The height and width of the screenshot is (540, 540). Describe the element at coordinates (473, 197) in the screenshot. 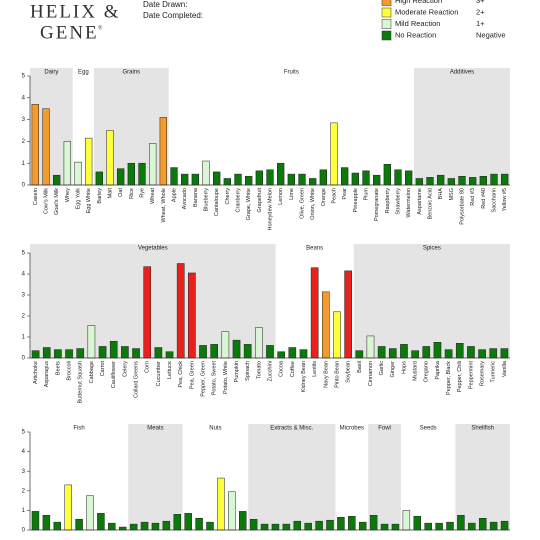

I see `x-tick-label: Red #3` at that location.